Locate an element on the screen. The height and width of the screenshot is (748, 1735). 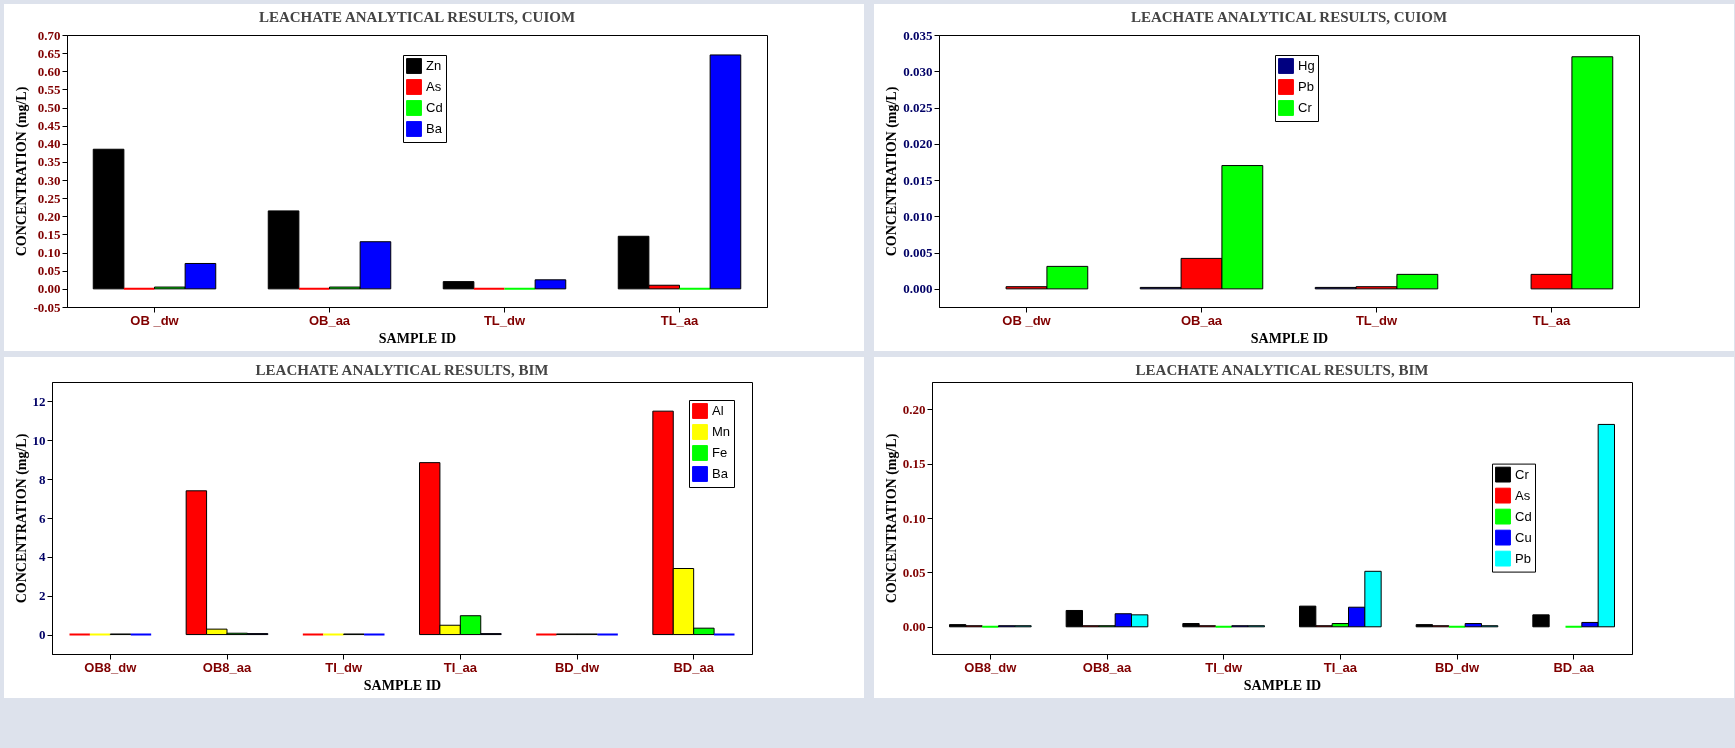
y-tick-label: 0.60 is located at coordinates (49, 71).